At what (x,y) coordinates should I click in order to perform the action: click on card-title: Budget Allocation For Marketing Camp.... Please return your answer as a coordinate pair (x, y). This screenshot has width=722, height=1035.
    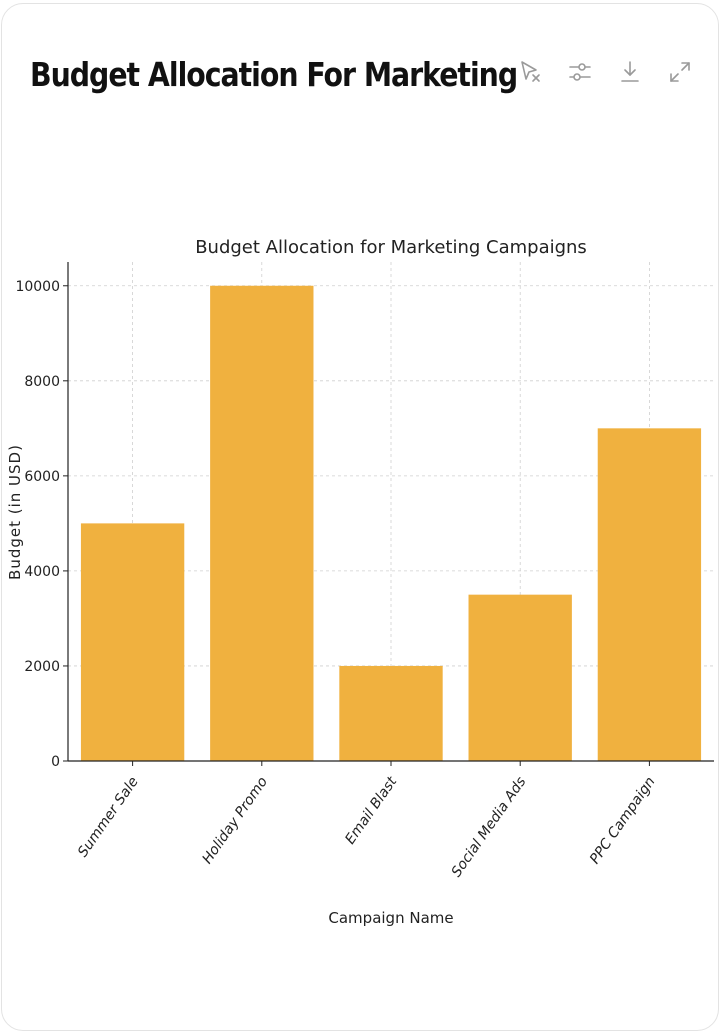
    Looking at the image, I should click on (275, 74).